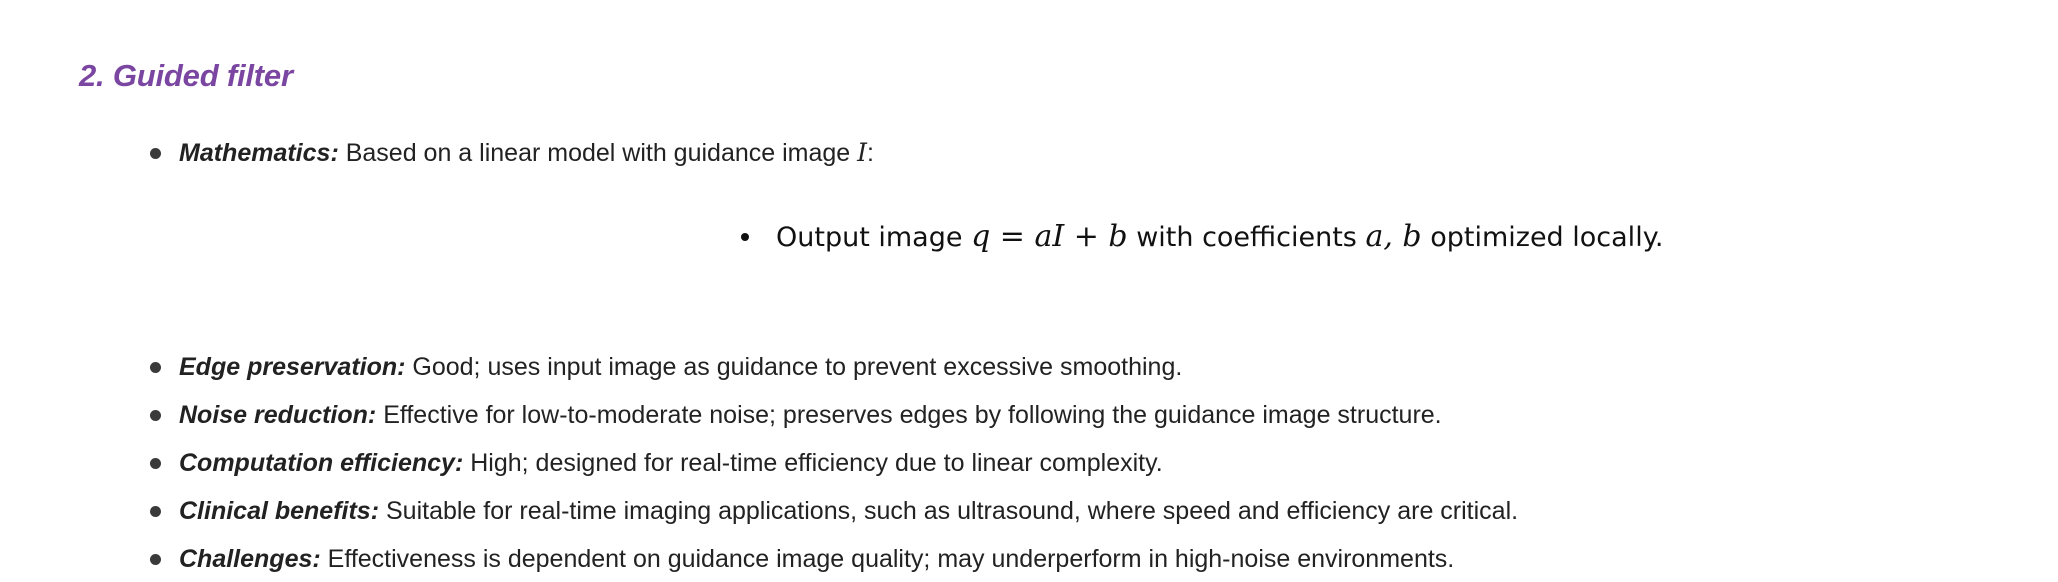 This screenshot has height=582, width=2058. What do you see at coordinates (292, 367) in the screenshot?
I see `item-label: Edge preservation:` at bounding box center [292, 367].